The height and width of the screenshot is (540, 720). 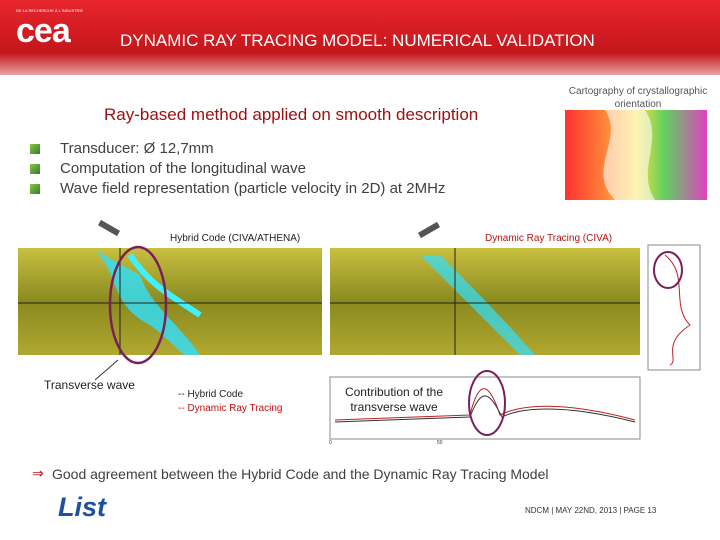 What do you see at coordinates (137, 148) in the screenshot?
I see `bullet: Transducer: Ø 12,7mm` at bounding box center [137, 148].